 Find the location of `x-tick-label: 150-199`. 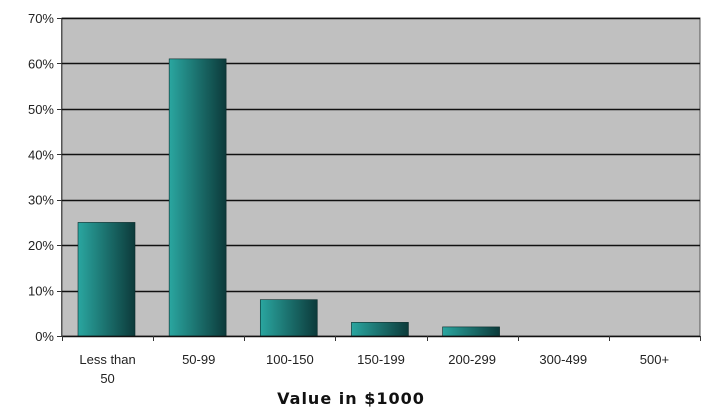

x-tick-label: 150-199 is located at coordinates (381, 359).